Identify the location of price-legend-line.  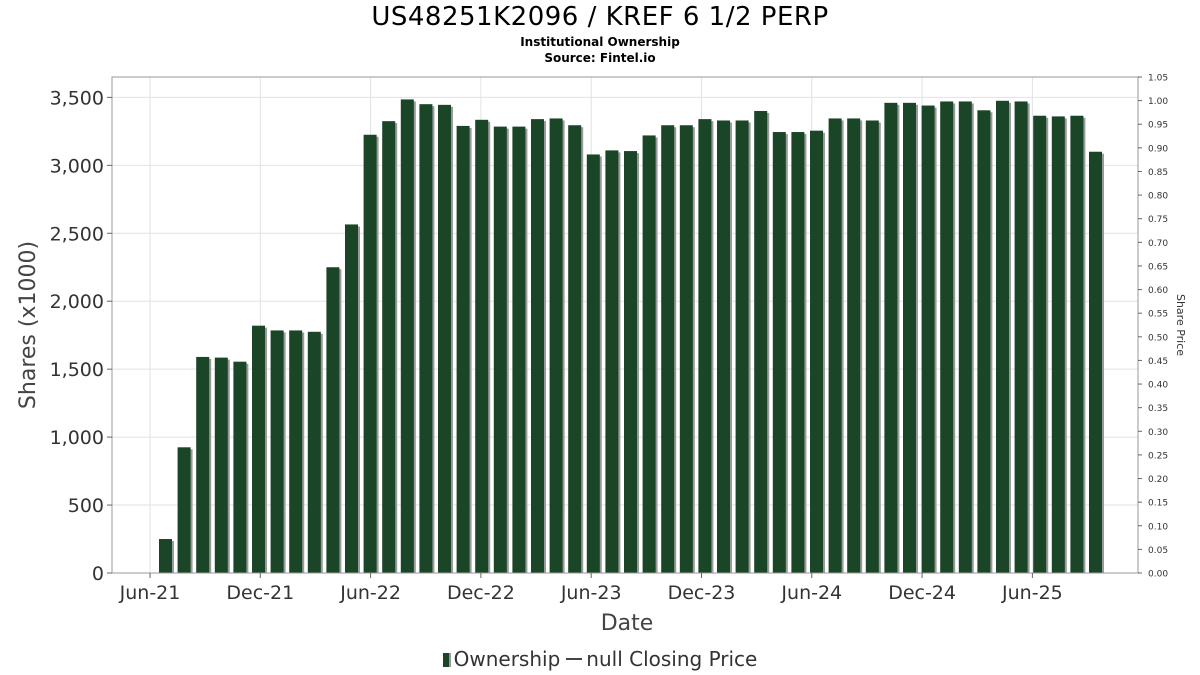
(574, 659).